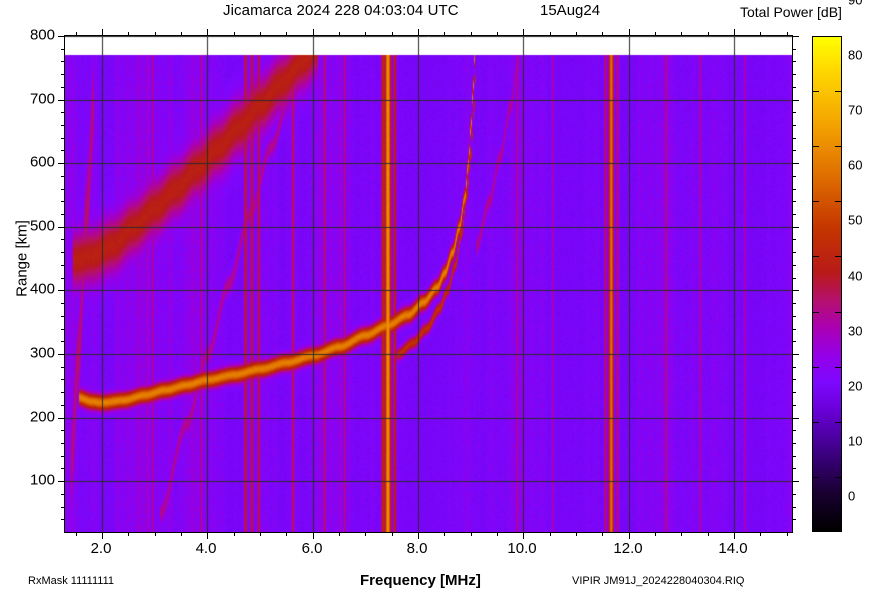 The width and height of the screenshot is (874, 595). What do you see at coordinates (101, 548) in the screenshot?
I see `x-axis-tick-label: 2.0` at bounding box center [101, 548].